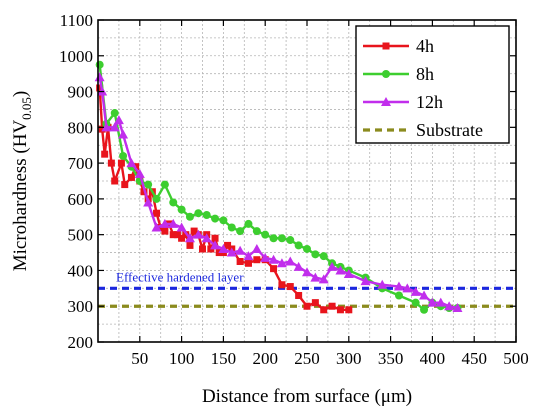 The height and width of the screenshot is (414, 550). I want to click on x-tick-label: 400, so click(433, 358).